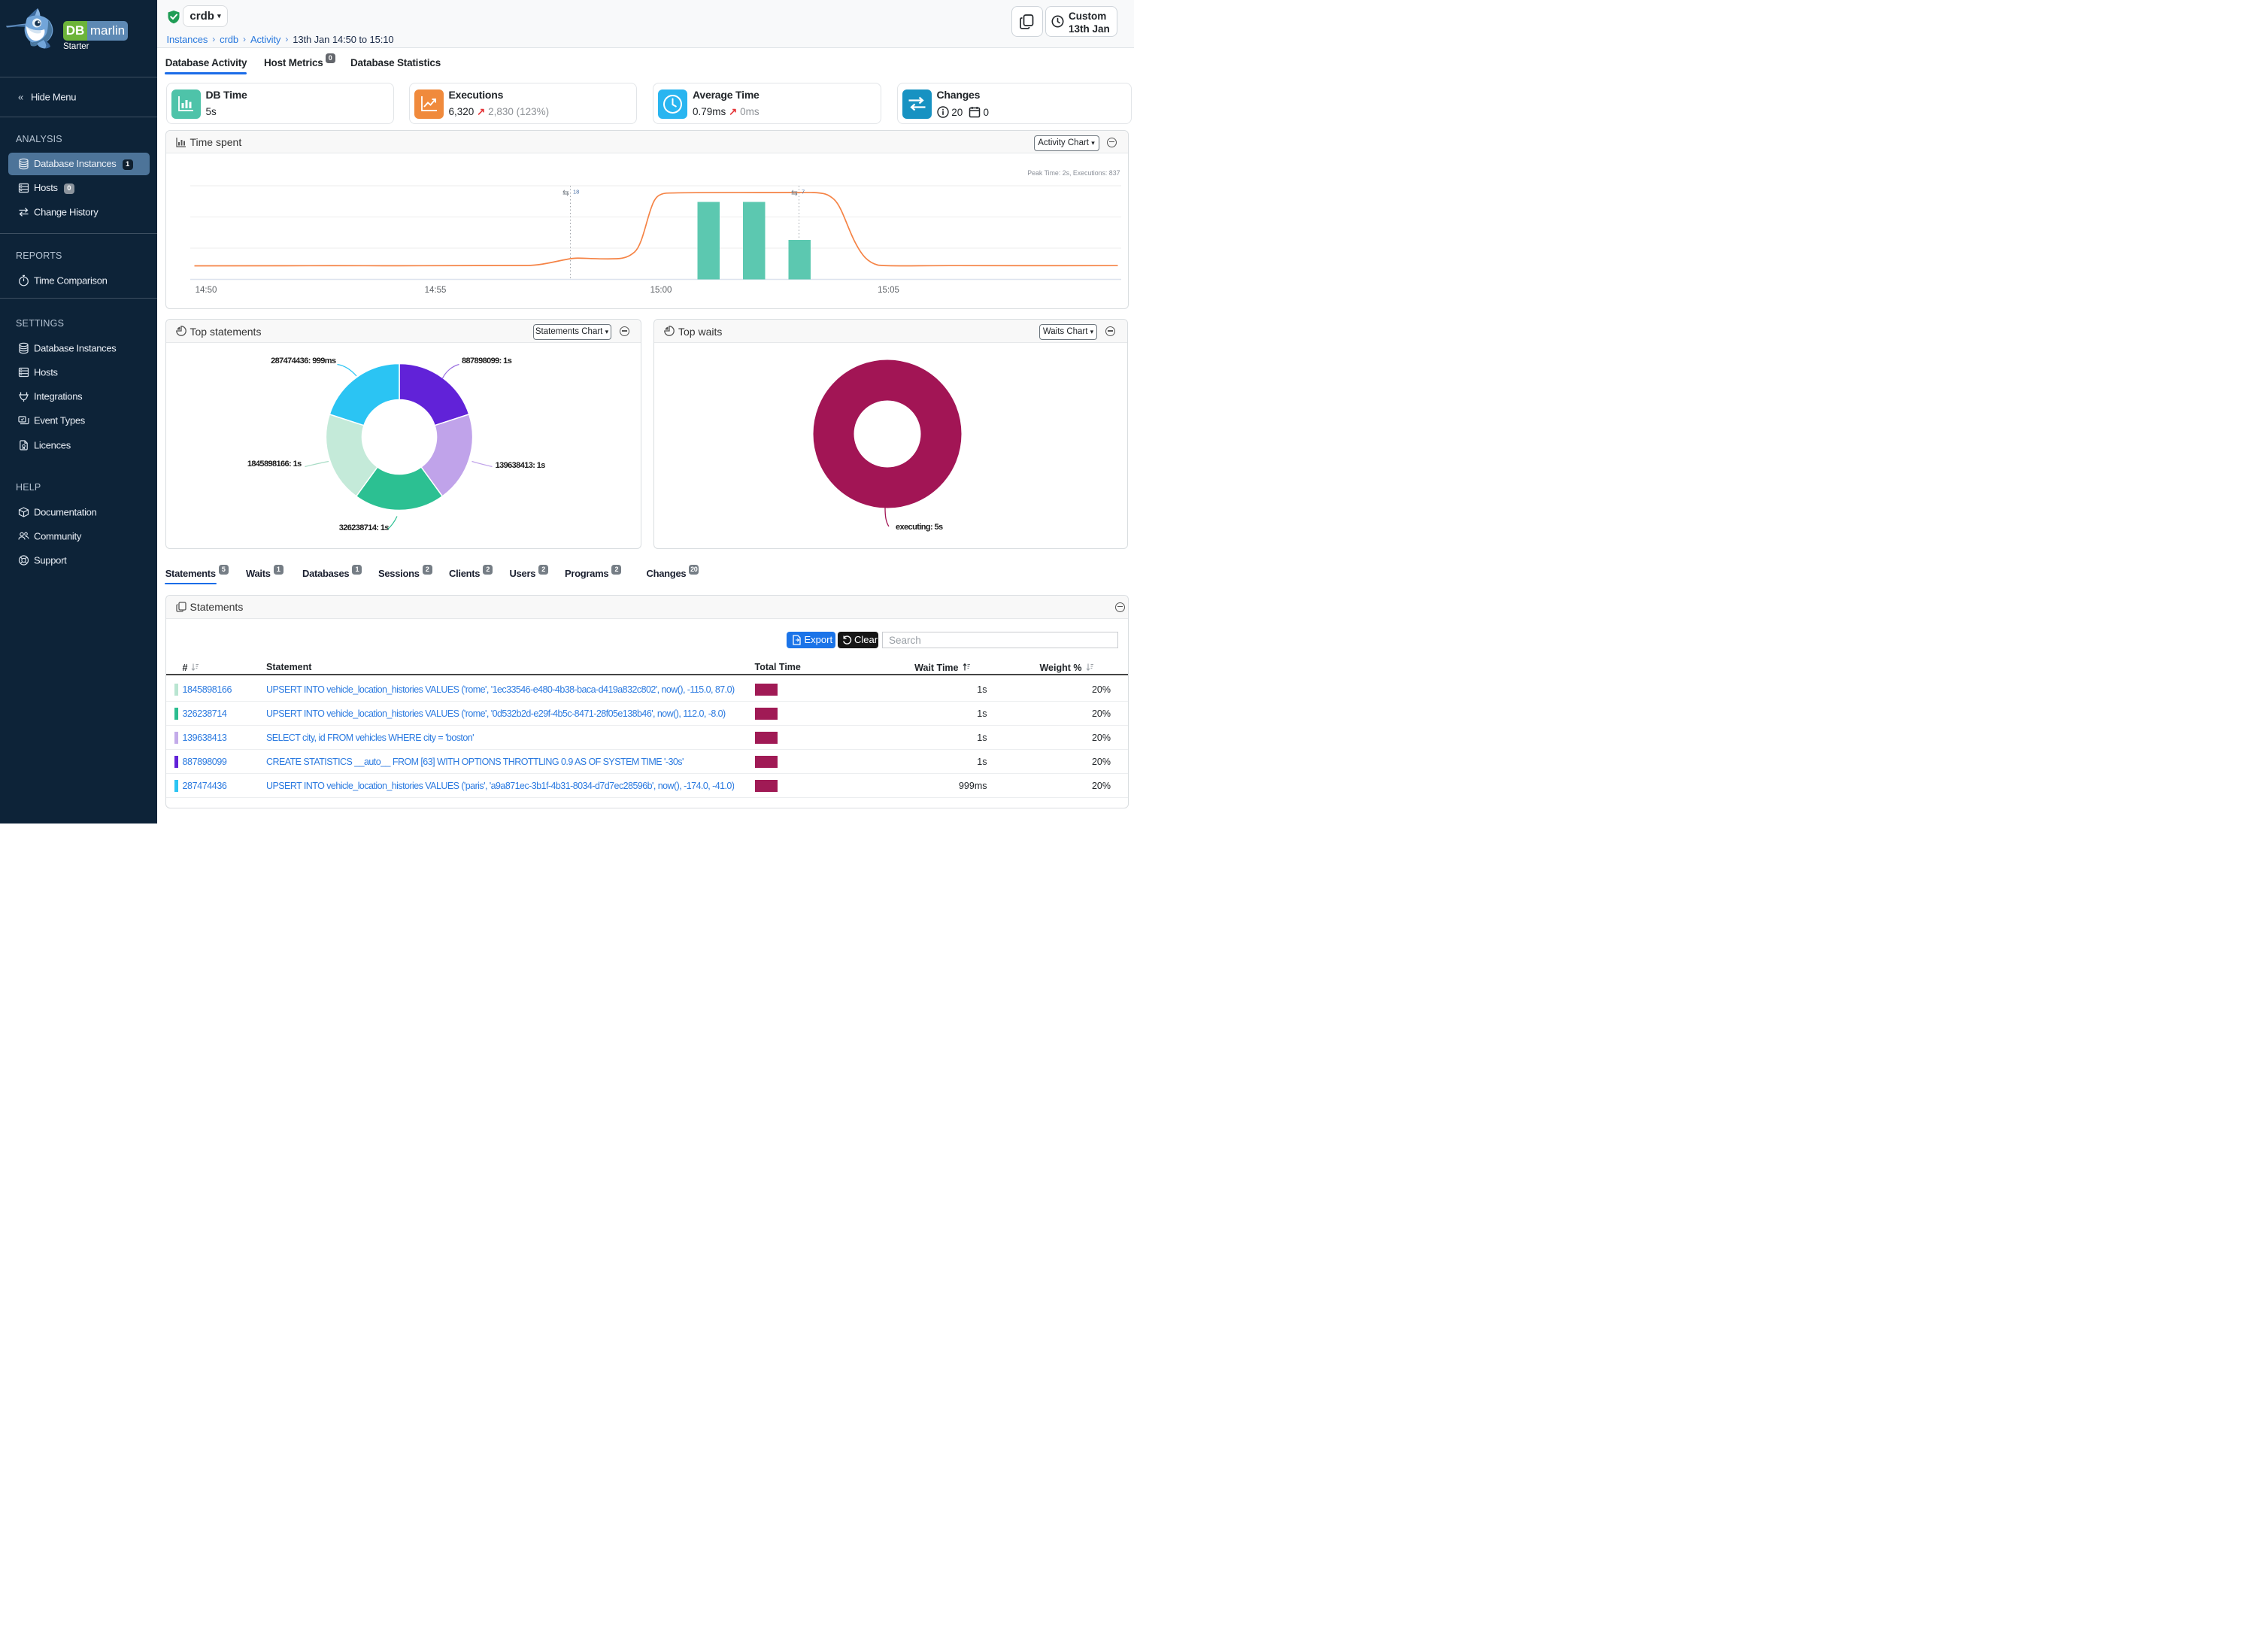  I want to click on svg-text: 15:00, so click(661, 290).